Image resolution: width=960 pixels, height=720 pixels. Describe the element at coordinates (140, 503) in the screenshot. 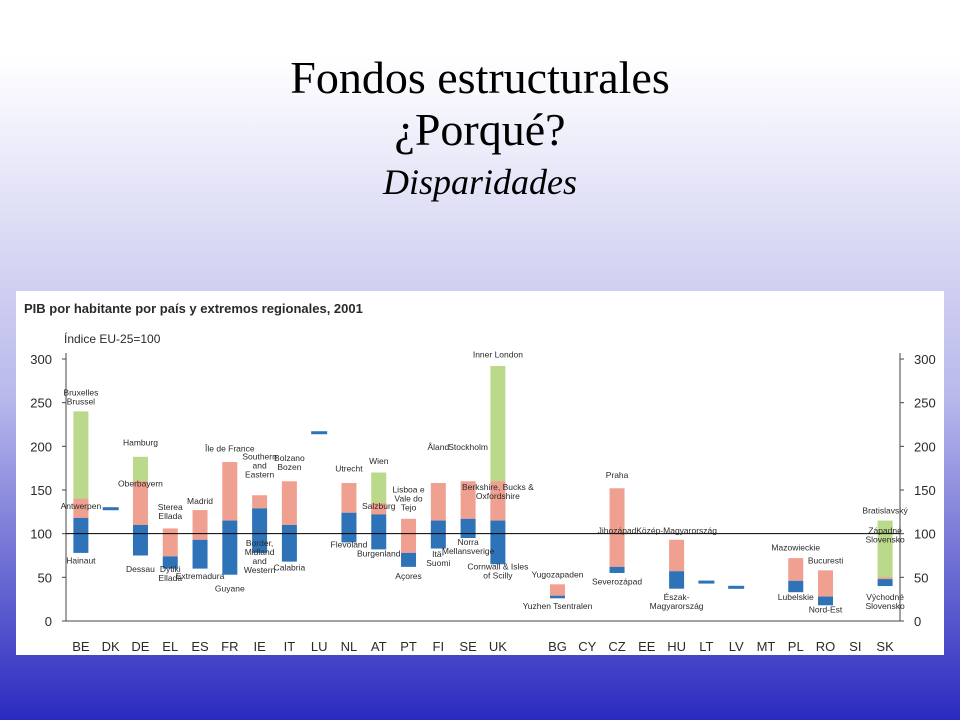

I see `bar-high-de` at that location.